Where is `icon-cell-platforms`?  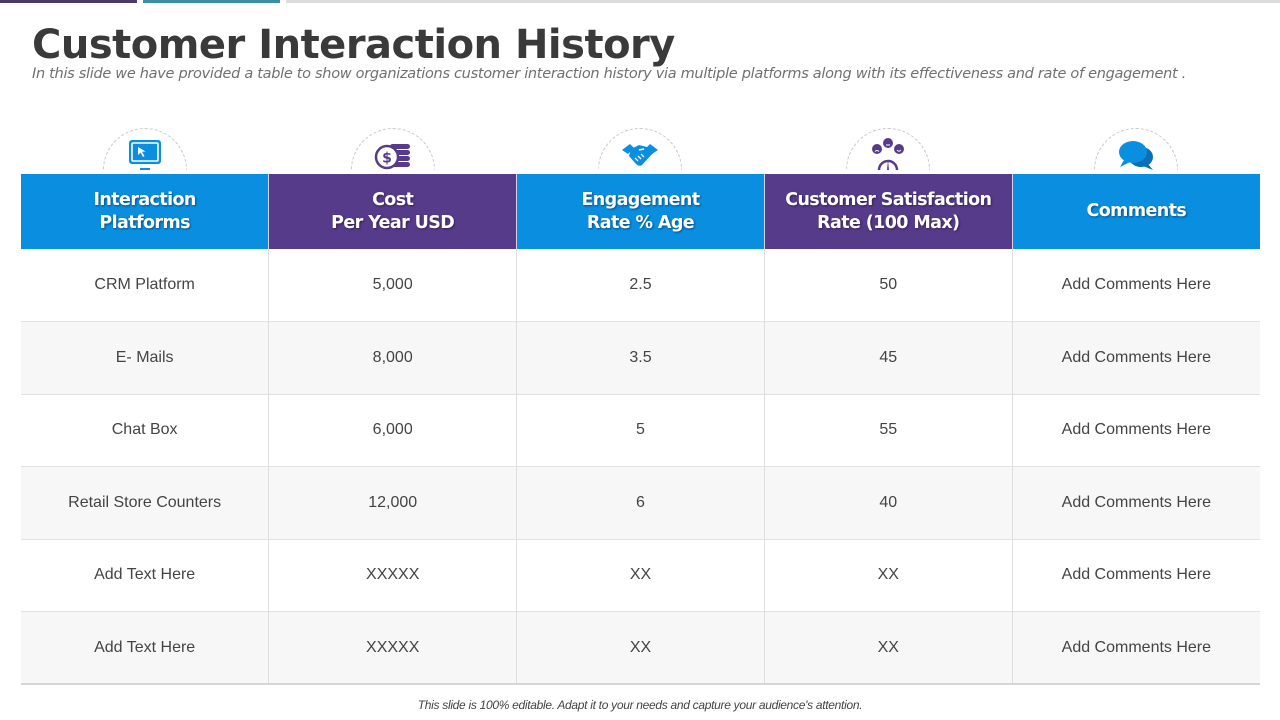
icon-cell-platforms is located at coordinates (145, 150).